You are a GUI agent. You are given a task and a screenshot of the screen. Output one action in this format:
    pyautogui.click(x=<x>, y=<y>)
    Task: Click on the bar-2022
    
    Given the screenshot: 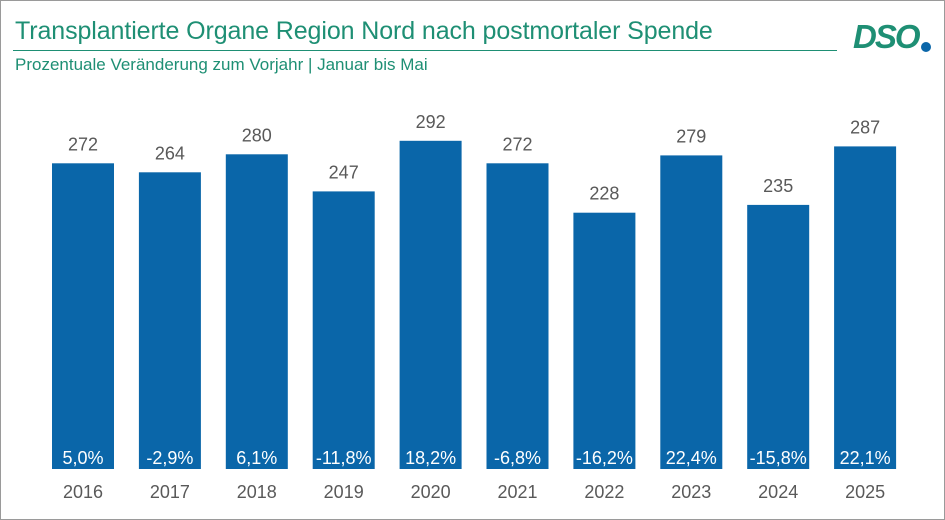 What is the action you would take?
    pyautogui.click(x=604, y=340)
    